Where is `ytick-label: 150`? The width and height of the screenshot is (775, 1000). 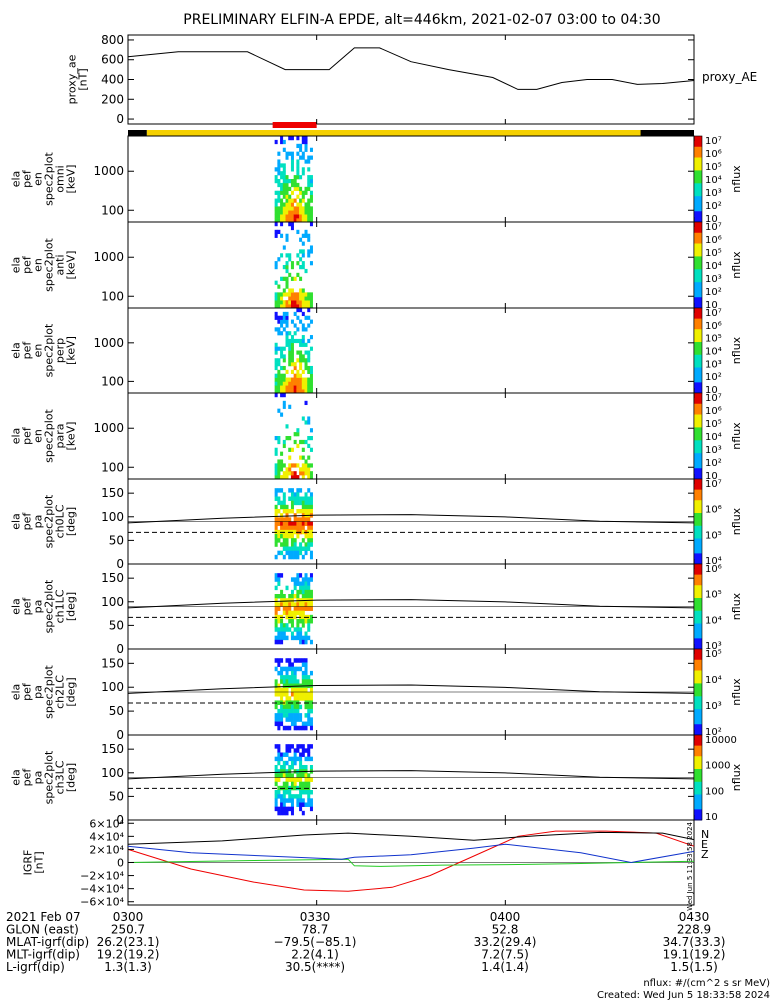
ytick-label: 150 is located at coordinates (112, 749).